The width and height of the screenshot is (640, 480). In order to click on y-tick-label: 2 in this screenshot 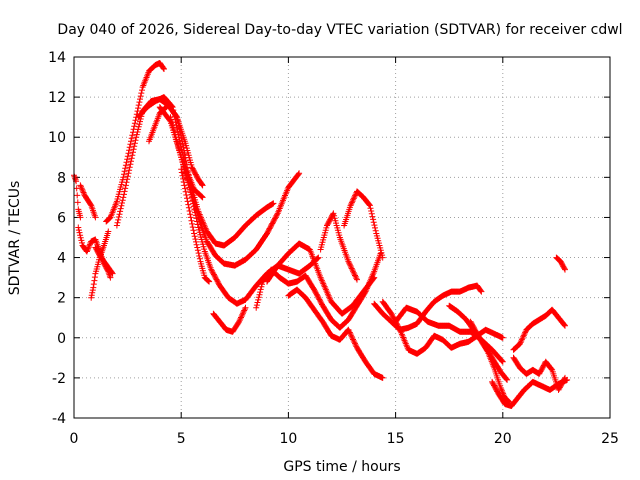, I will do `click(61, 299)`.